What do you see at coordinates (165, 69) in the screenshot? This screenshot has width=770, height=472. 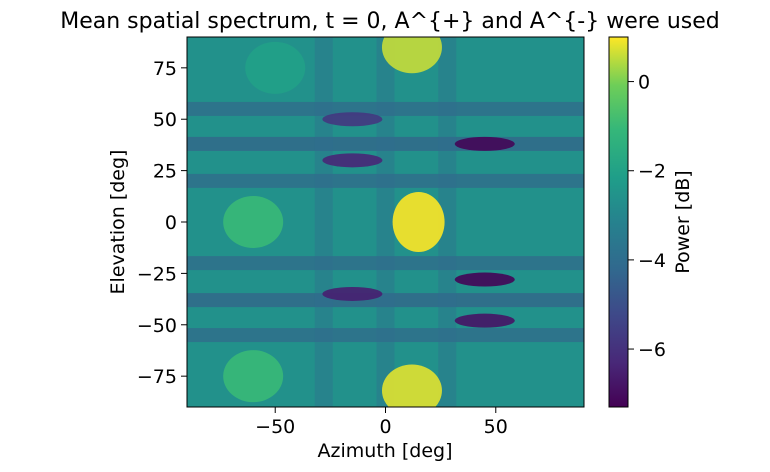 I see `y-tick-label: 75` at bounding box center [165, 69].